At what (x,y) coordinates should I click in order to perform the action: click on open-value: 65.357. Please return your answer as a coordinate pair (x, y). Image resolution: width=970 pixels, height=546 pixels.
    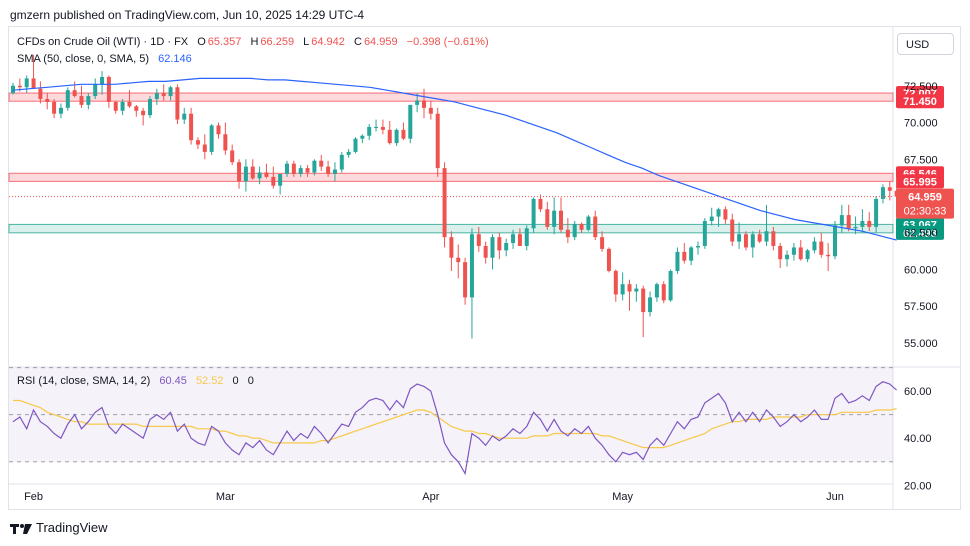
    Looking at the image, I should click on (224, 42).